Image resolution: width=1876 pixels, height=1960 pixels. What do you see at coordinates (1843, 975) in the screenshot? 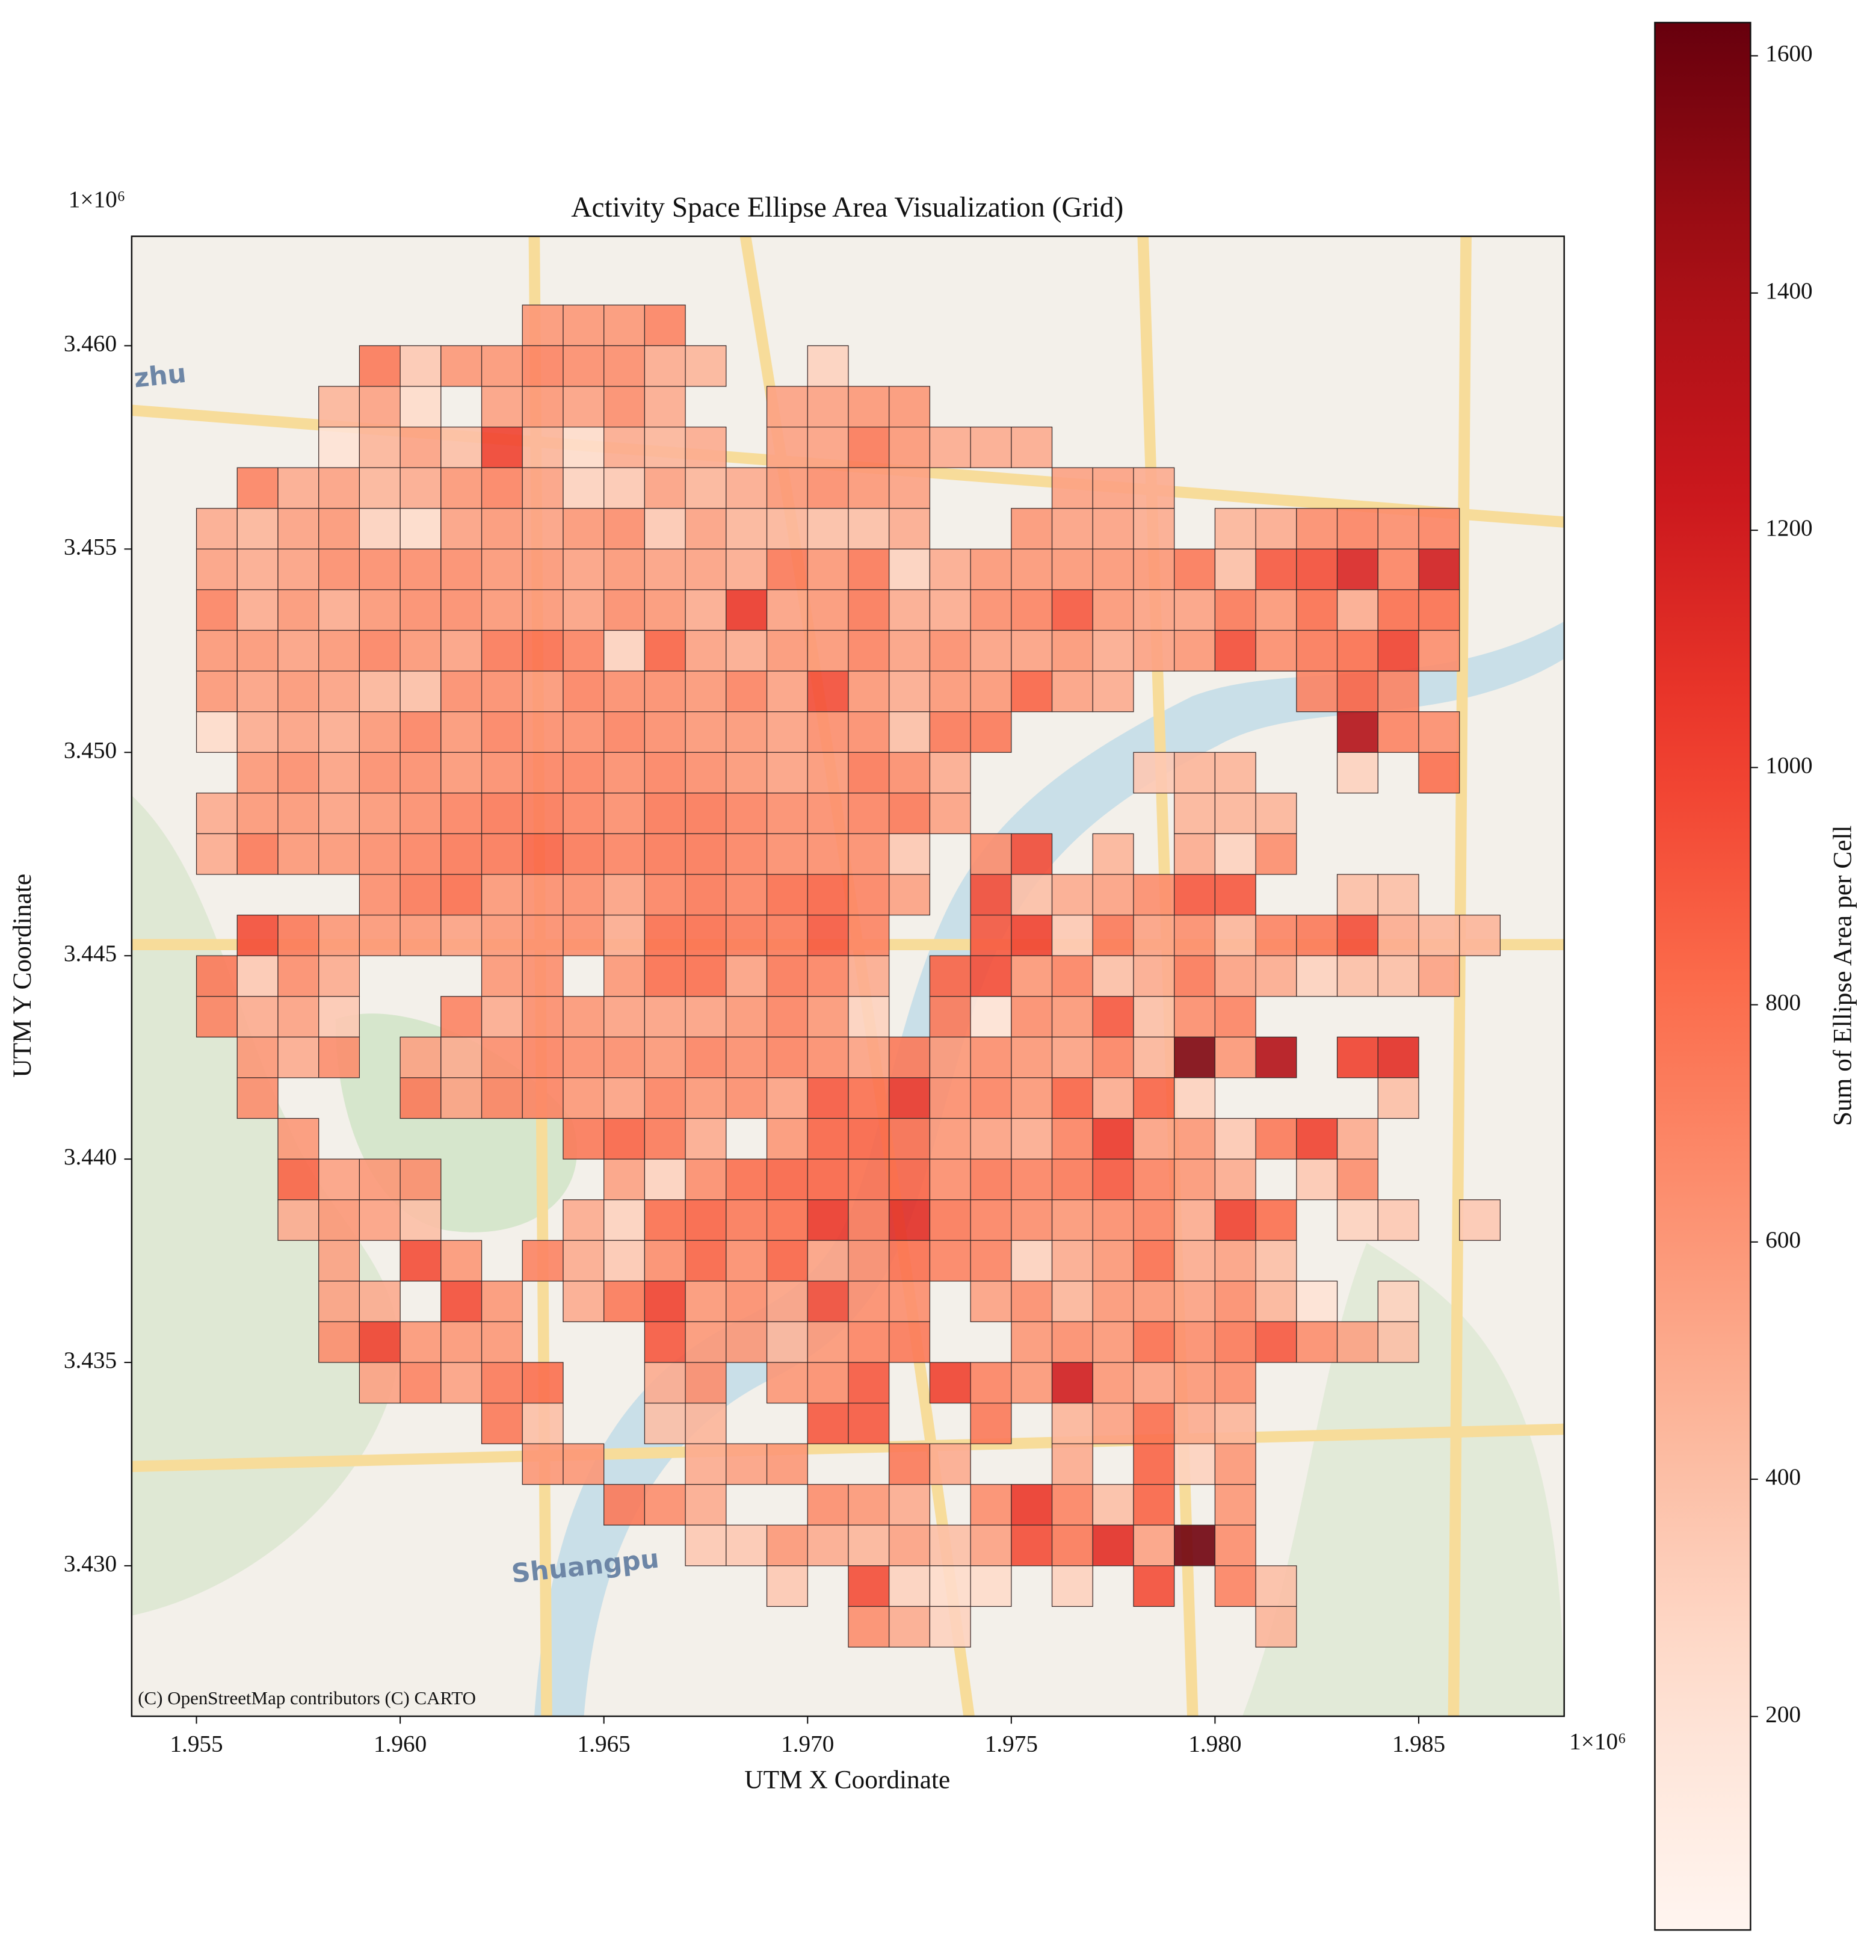
I see `colorbar-label: Sum of Ellipse Area per Cell` at bounding box center [1843, 975].